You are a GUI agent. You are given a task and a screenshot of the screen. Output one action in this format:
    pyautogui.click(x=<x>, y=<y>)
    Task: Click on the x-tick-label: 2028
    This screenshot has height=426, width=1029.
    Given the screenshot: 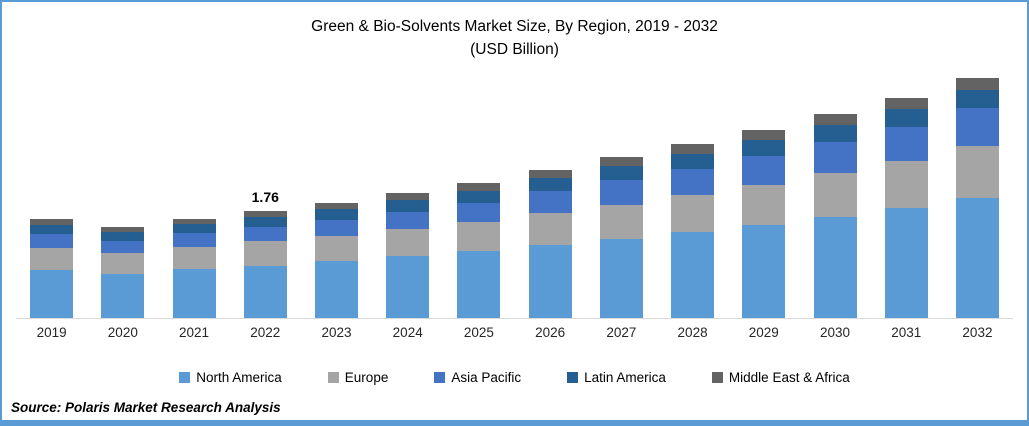 What is the action you would take?
    pyautogui.click(x=692, y=332)
    